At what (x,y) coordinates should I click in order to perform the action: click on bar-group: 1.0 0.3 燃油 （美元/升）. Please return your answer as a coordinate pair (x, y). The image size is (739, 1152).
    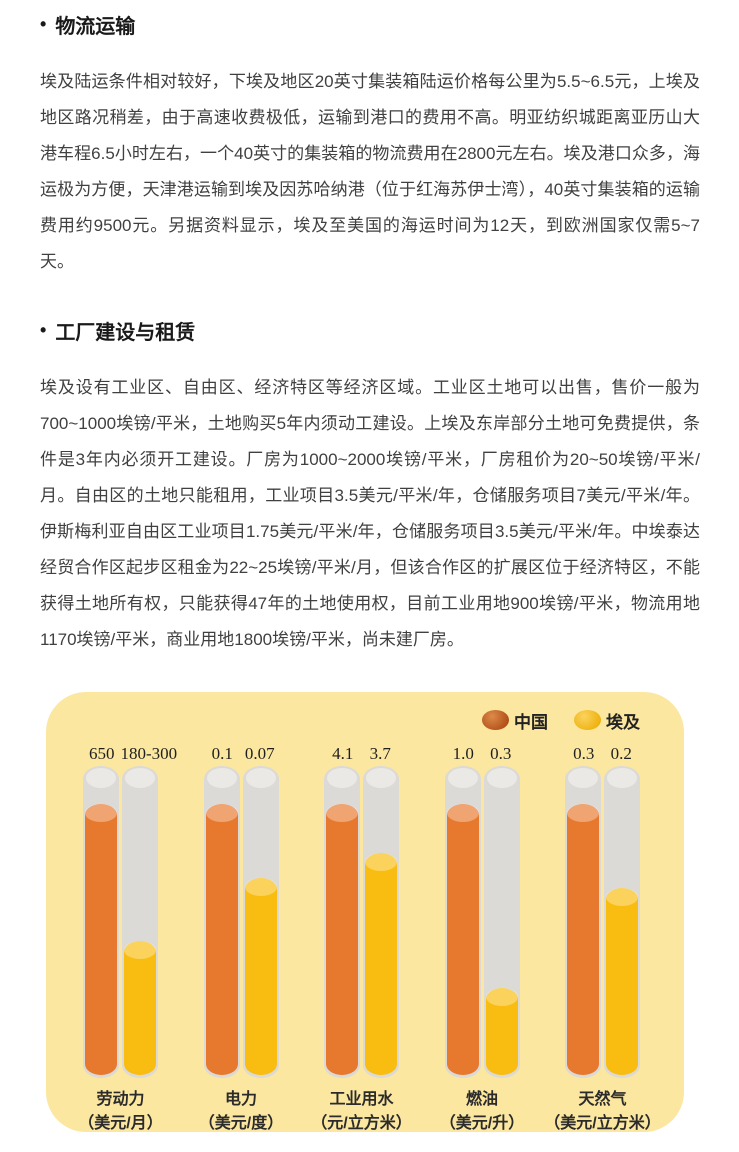
    Looking at the image, I should click on (482, 936).